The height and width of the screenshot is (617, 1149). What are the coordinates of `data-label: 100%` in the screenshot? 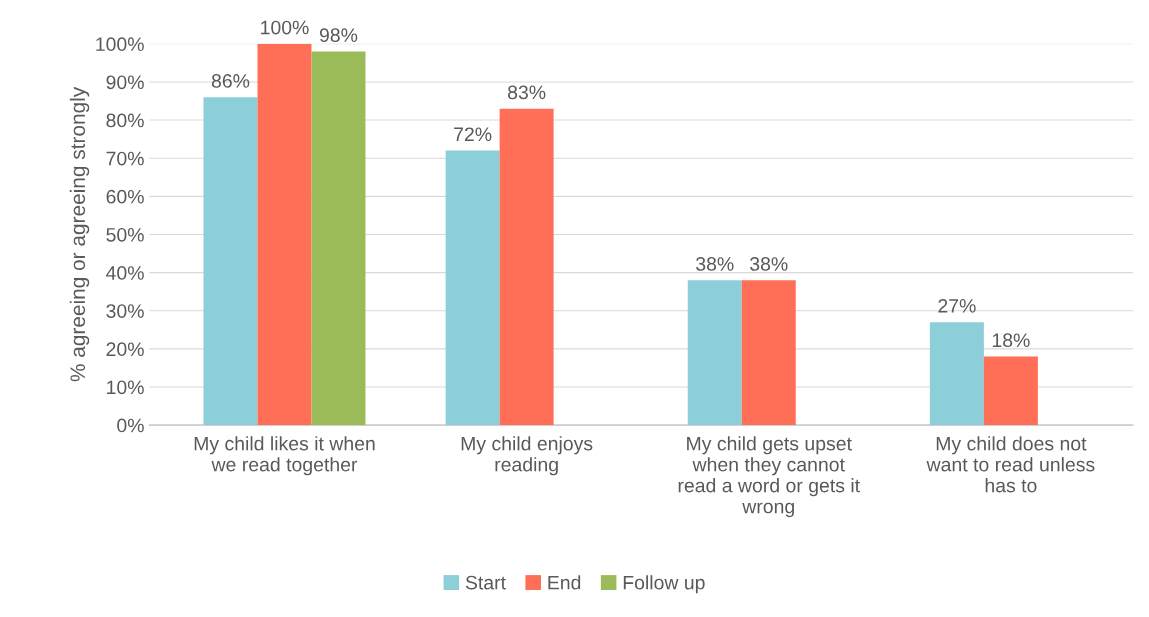 It's located at (285, 27).